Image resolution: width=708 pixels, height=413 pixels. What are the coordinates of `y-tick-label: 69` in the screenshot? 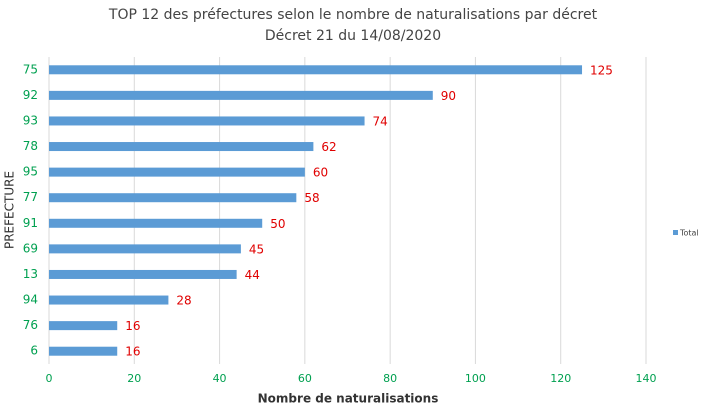 It's located at (30, 248).